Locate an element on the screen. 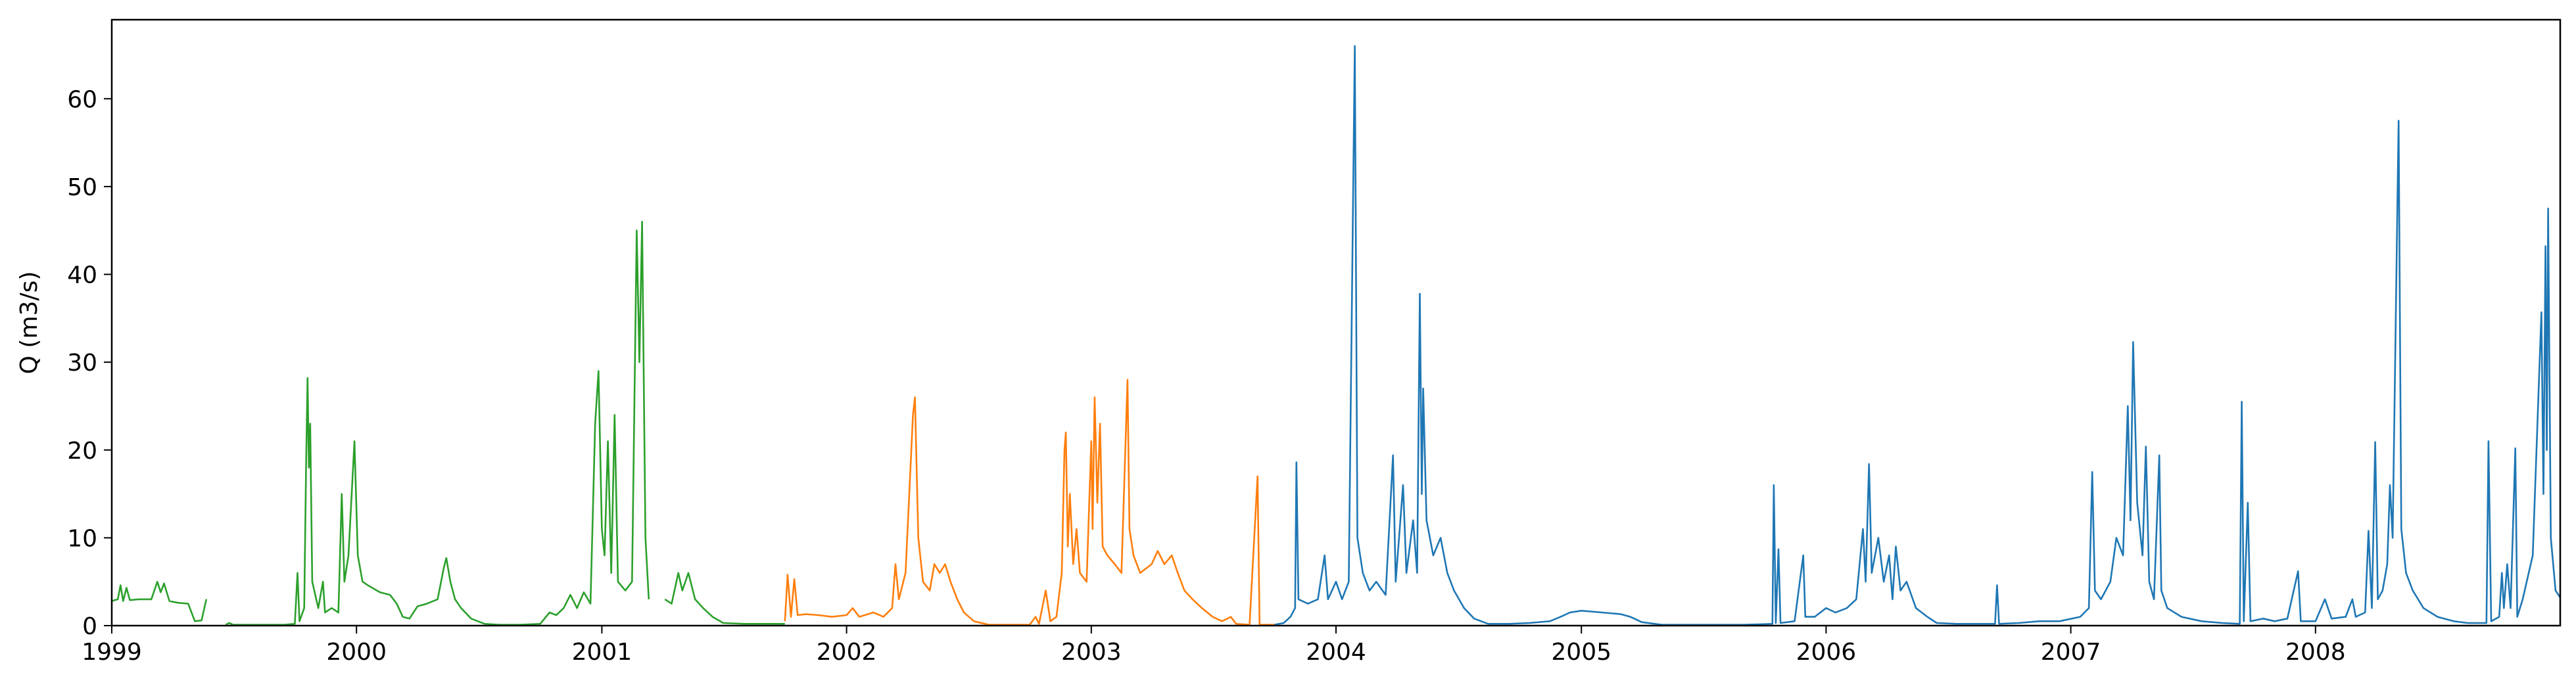 The height and width of the screenshot is (692, 2576). y-tick-label-0: 0 is located at coordinates (90, 626).